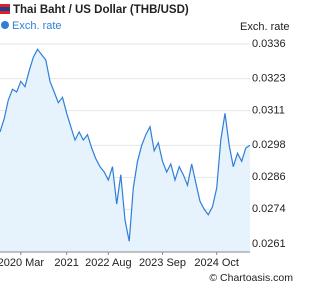 The image size is (320, 288). What do you see at coordinates (269, 79) in the screenshot?
I see `y-tick-label: 0.0323` at bounding box center [269, 79].